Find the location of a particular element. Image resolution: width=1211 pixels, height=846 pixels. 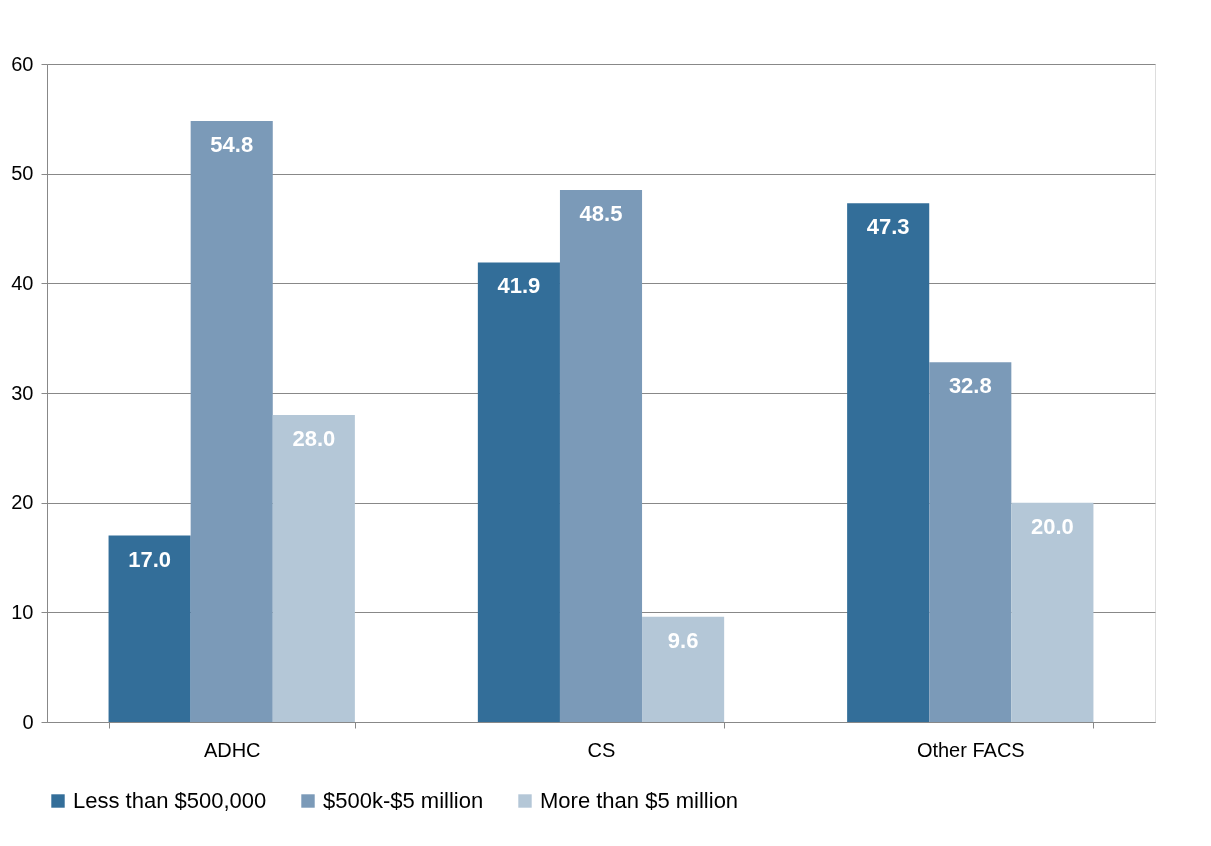

data-label: 47.3 is located at coordinates (888, 227).